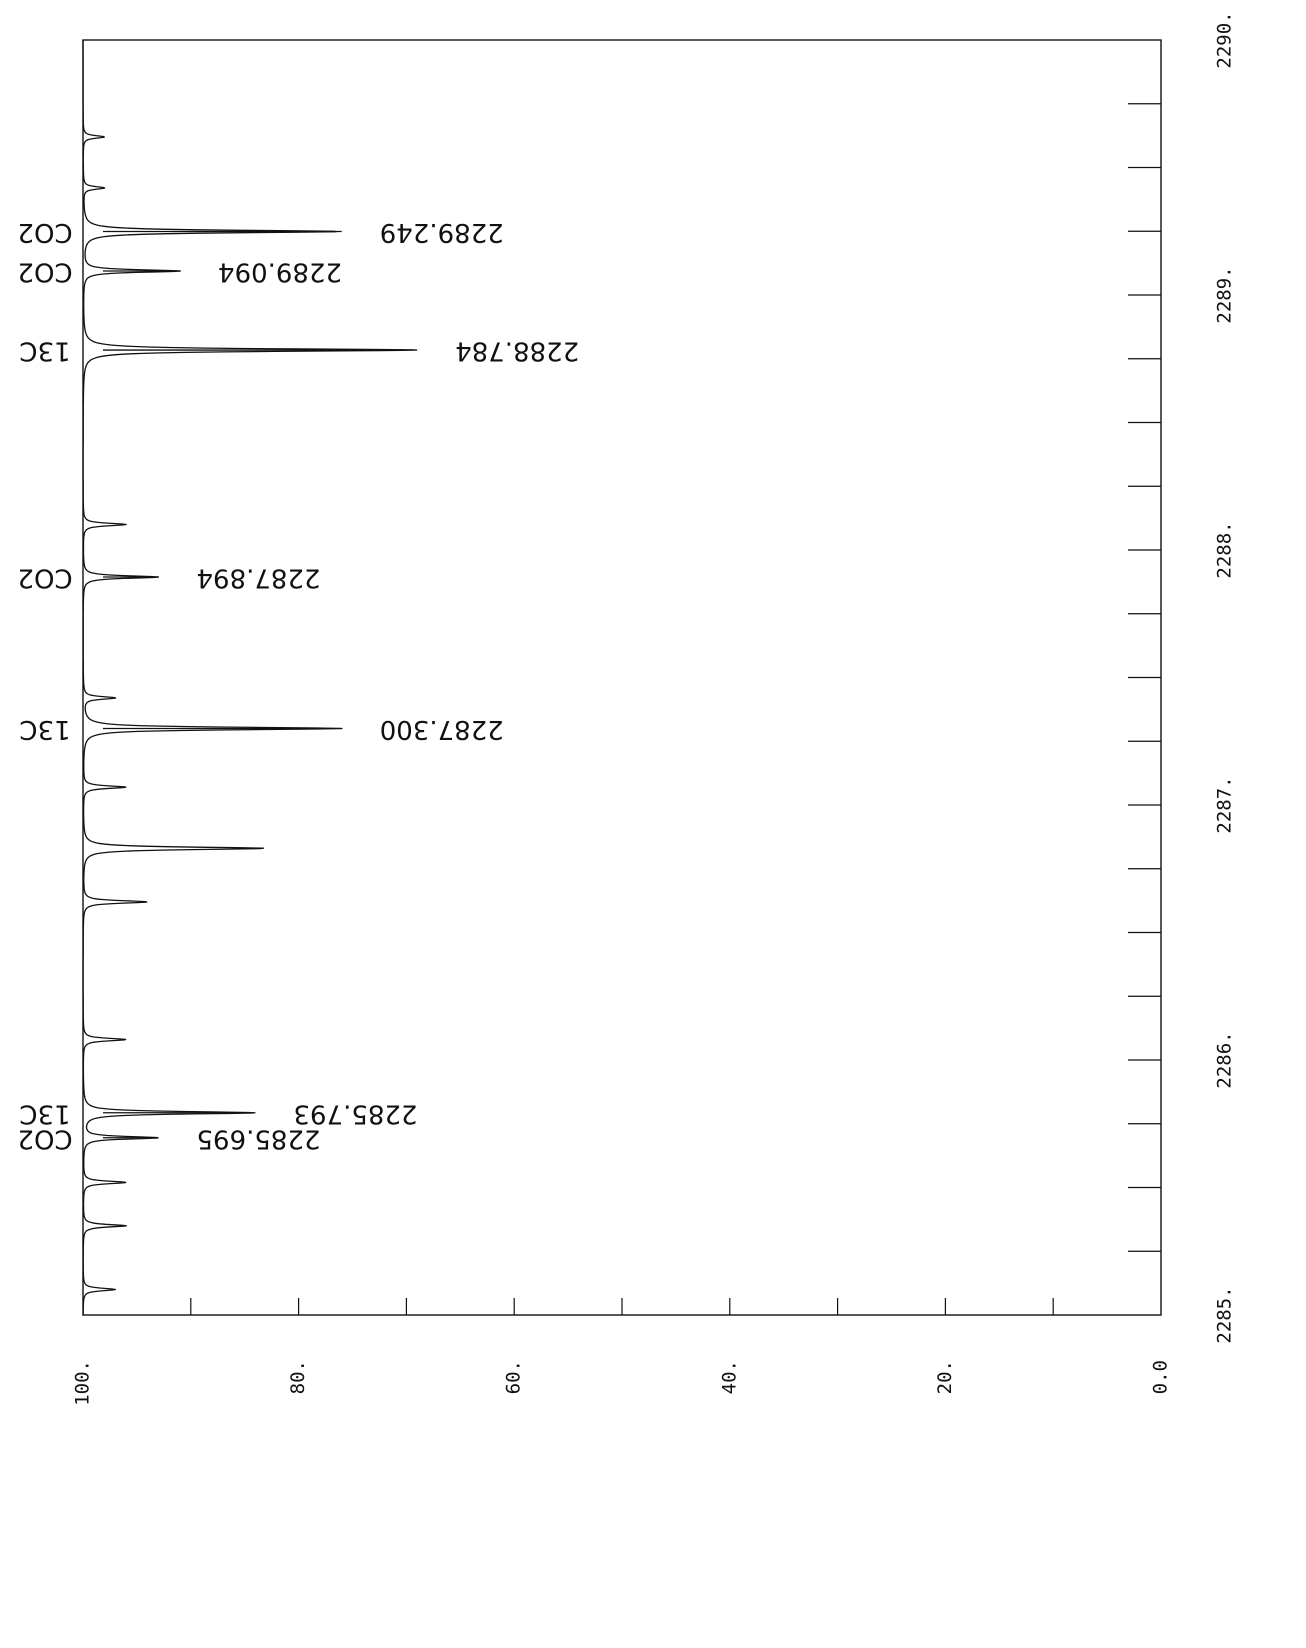  Describe the element at coordinates (1225, 1314) in the screenshot. I see `x-tick-label: 2285.` at that location.